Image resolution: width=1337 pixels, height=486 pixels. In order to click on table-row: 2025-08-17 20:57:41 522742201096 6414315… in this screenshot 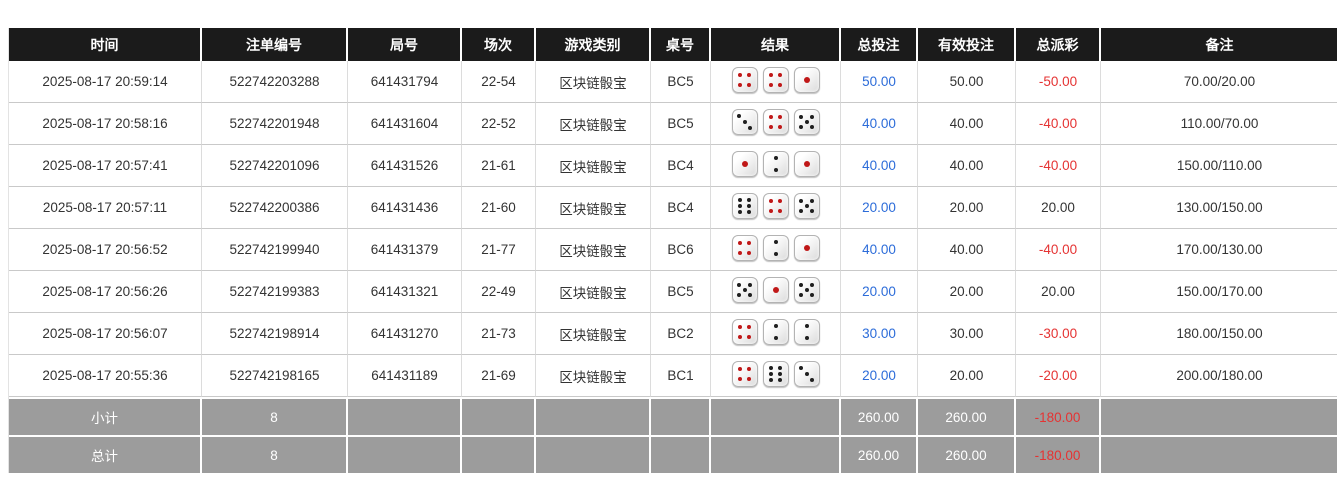, I will do `click(673, 166)`.